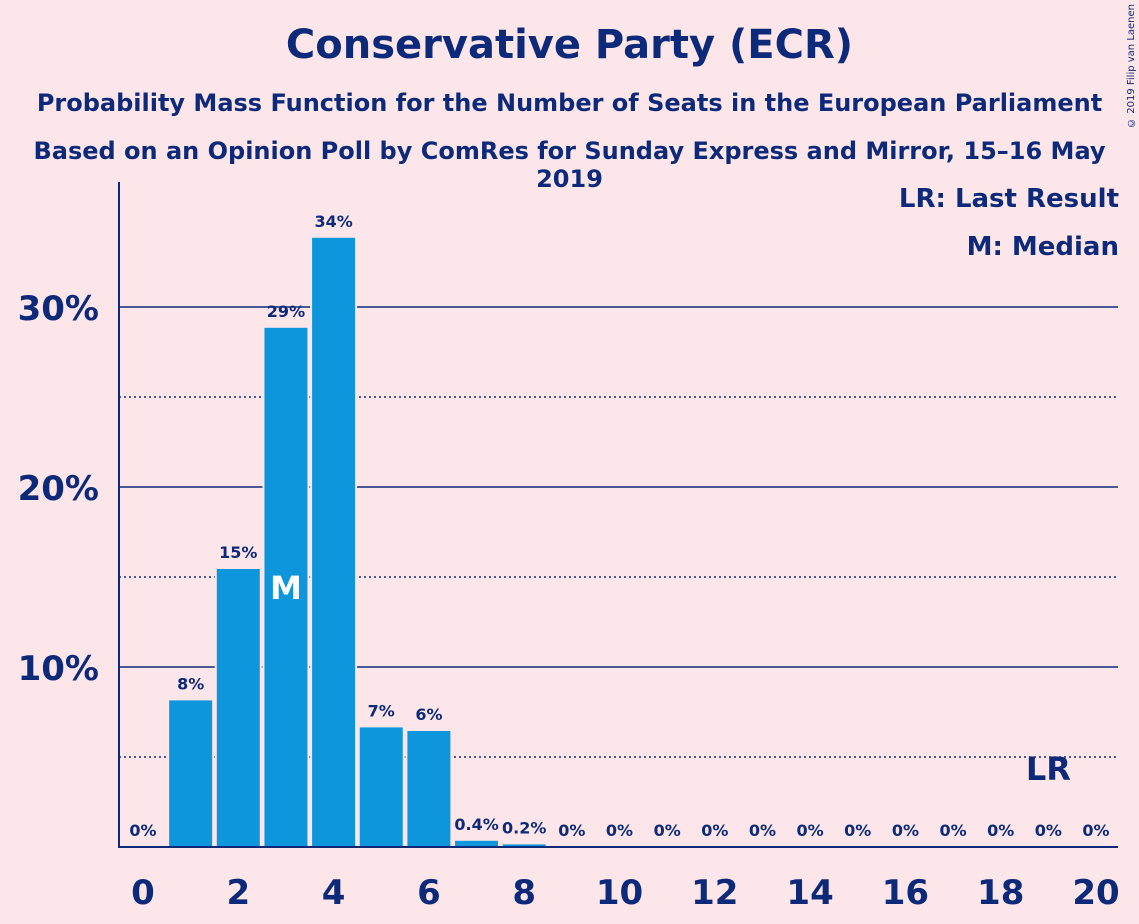 The height and width of the screenshot is (924, 1139). I want to click on y-tick-label: 10%, so click(58, 669).